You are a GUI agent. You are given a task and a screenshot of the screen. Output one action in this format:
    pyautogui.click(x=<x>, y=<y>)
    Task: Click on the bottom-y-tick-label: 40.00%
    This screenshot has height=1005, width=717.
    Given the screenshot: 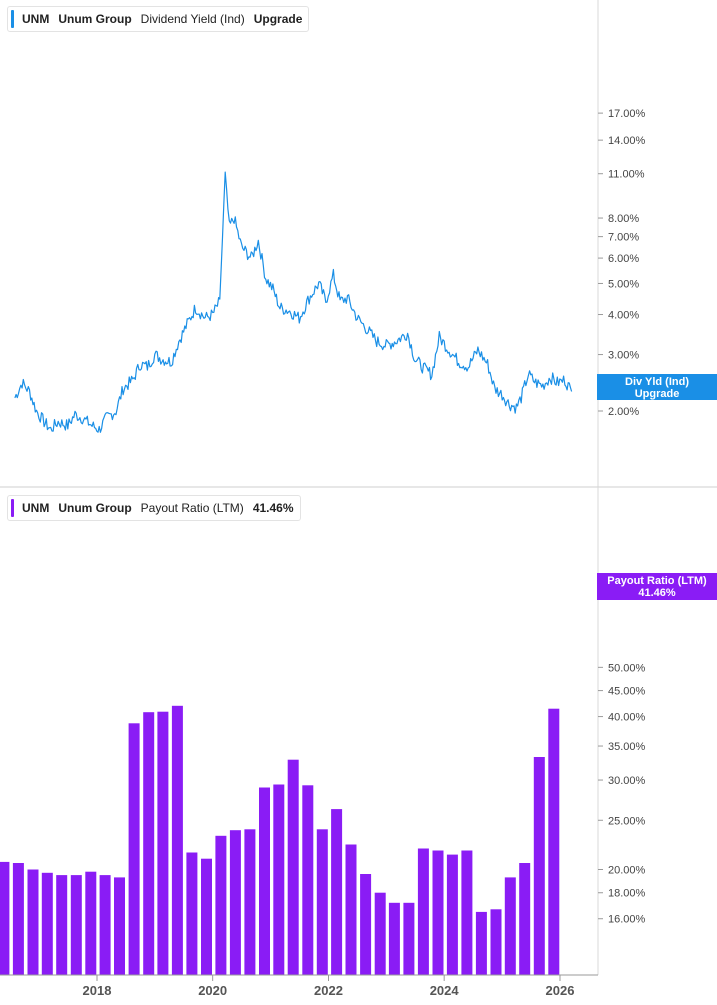 What is the action you would take?
    pyautogui.click(x=627, y=718)
    